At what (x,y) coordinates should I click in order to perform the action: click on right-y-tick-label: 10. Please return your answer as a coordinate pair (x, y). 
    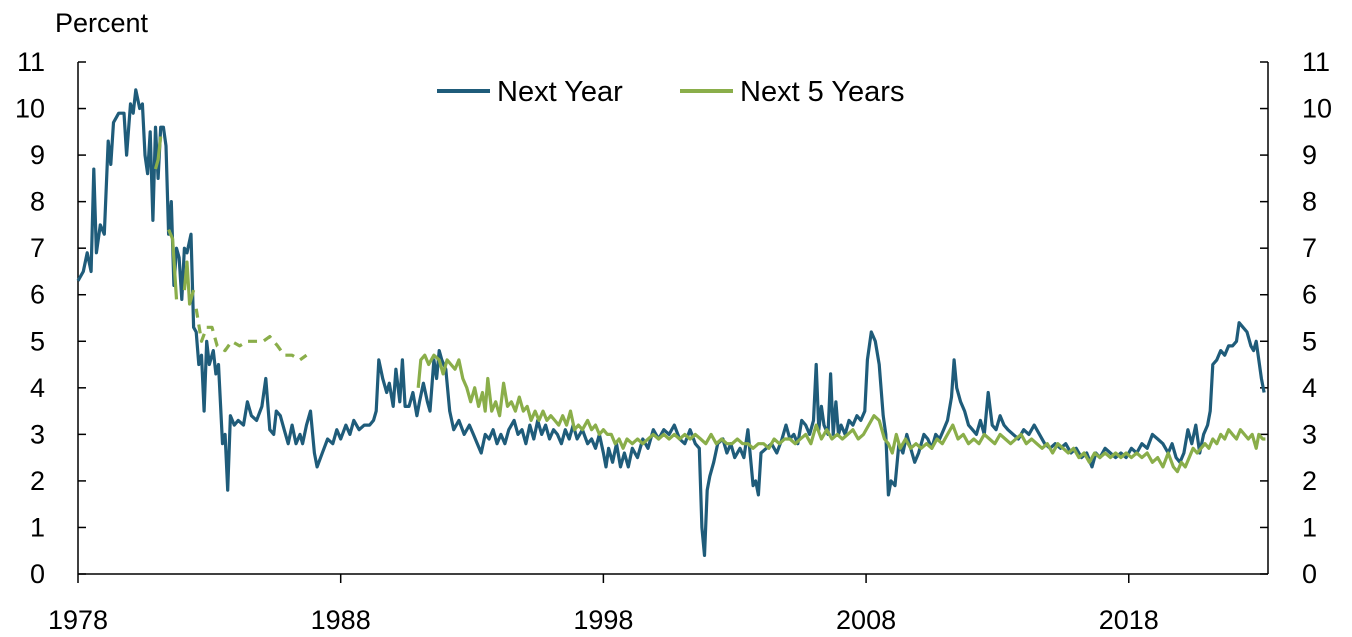
    Looking at the image, I should click on (1317, 109).